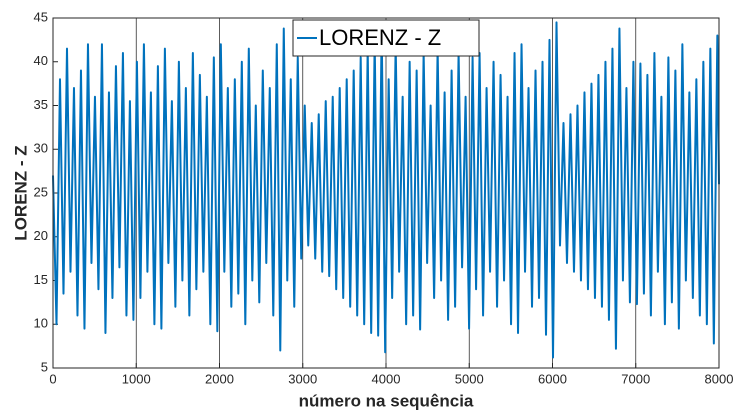  What do you see at coordinates (20, 192) in the screenshot?
I see `y-axis-label: LORENZ - Z` at bounding box center [20, 192].